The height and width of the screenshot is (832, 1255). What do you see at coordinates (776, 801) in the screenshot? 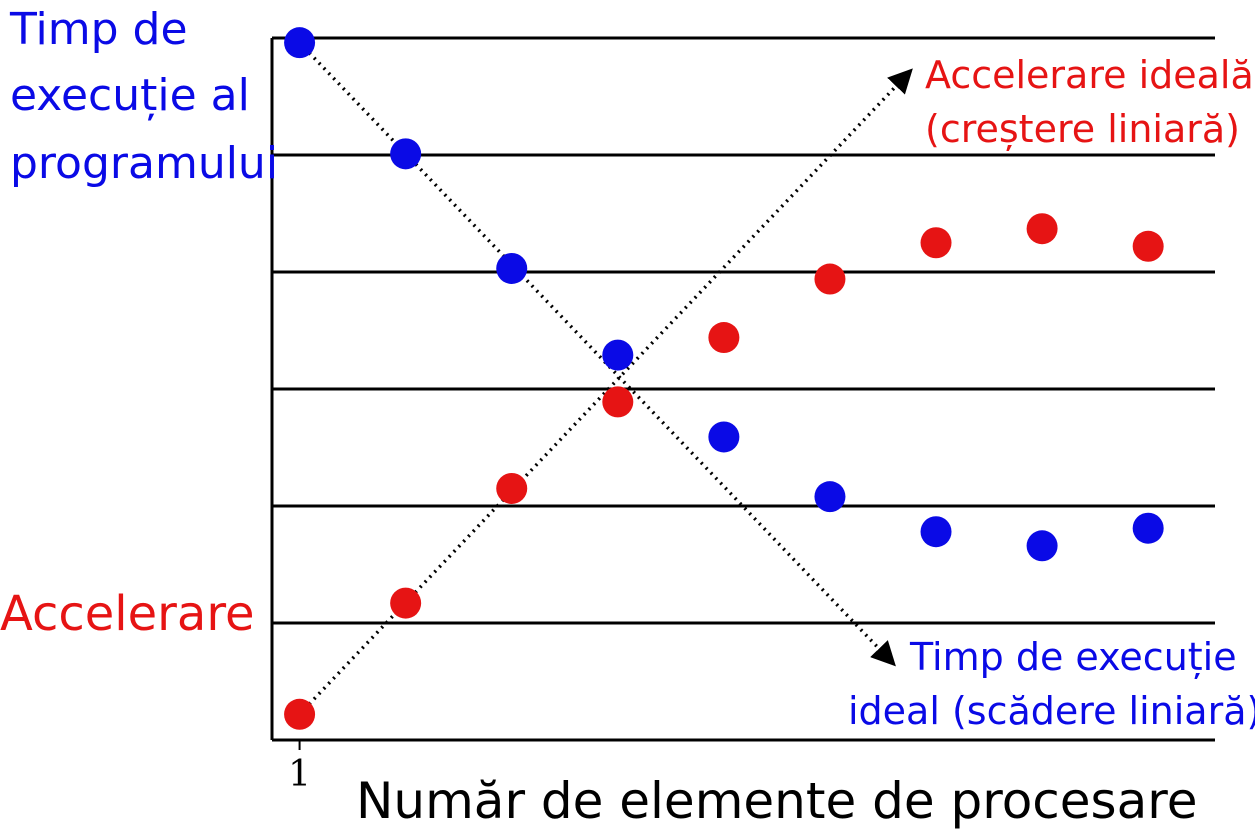
I see `x-axis-title: Număr de elemente de procesare` at bounding box center [776, 801].